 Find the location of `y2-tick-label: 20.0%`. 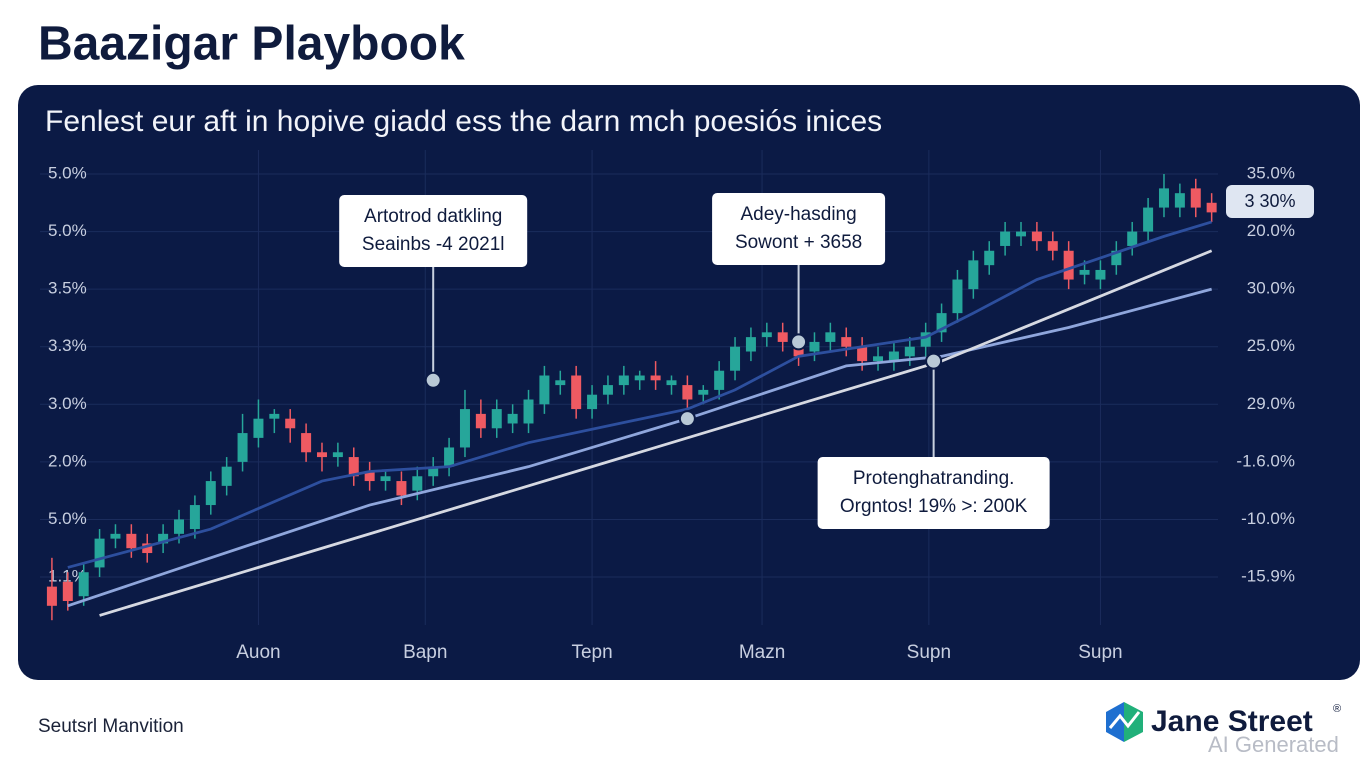

y2-tick-label: 20.0% is located at coordinates (1271, 230).